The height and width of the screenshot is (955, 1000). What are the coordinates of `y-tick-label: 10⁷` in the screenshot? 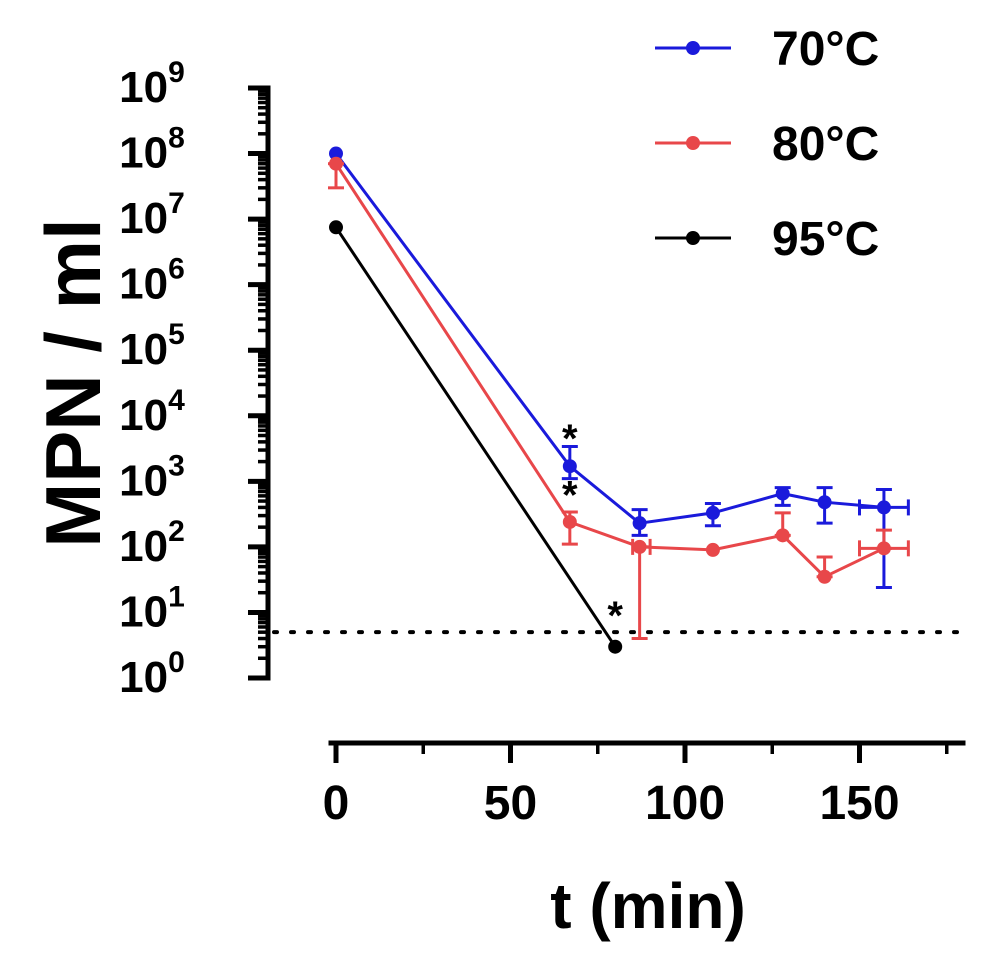 It's located at (152, 215).